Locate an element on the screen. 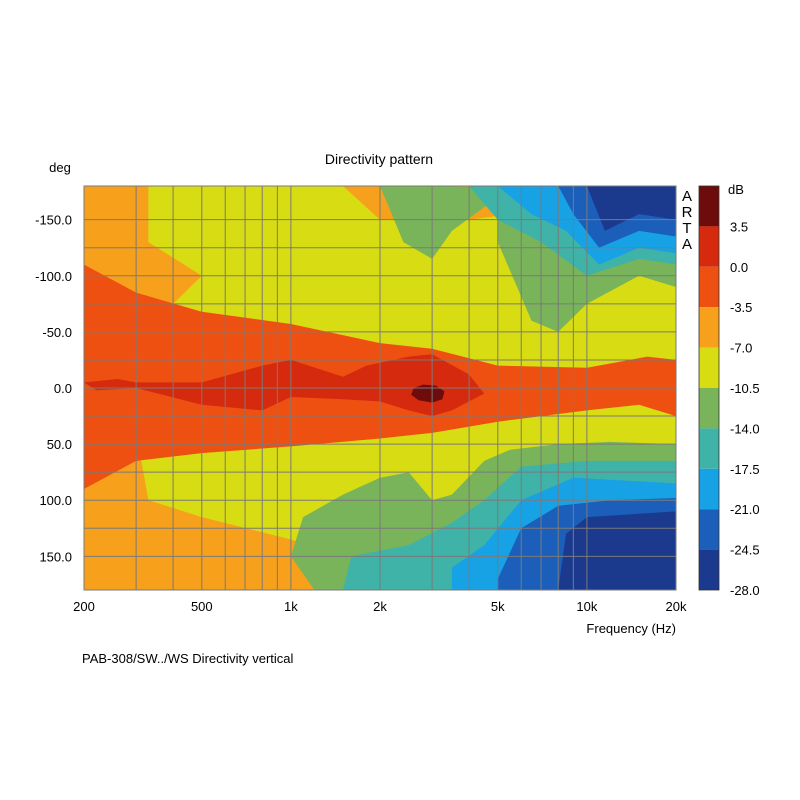 This screenshot has width=800, height=800. x-tick-label: 10k is located at coordinates (586, 606).